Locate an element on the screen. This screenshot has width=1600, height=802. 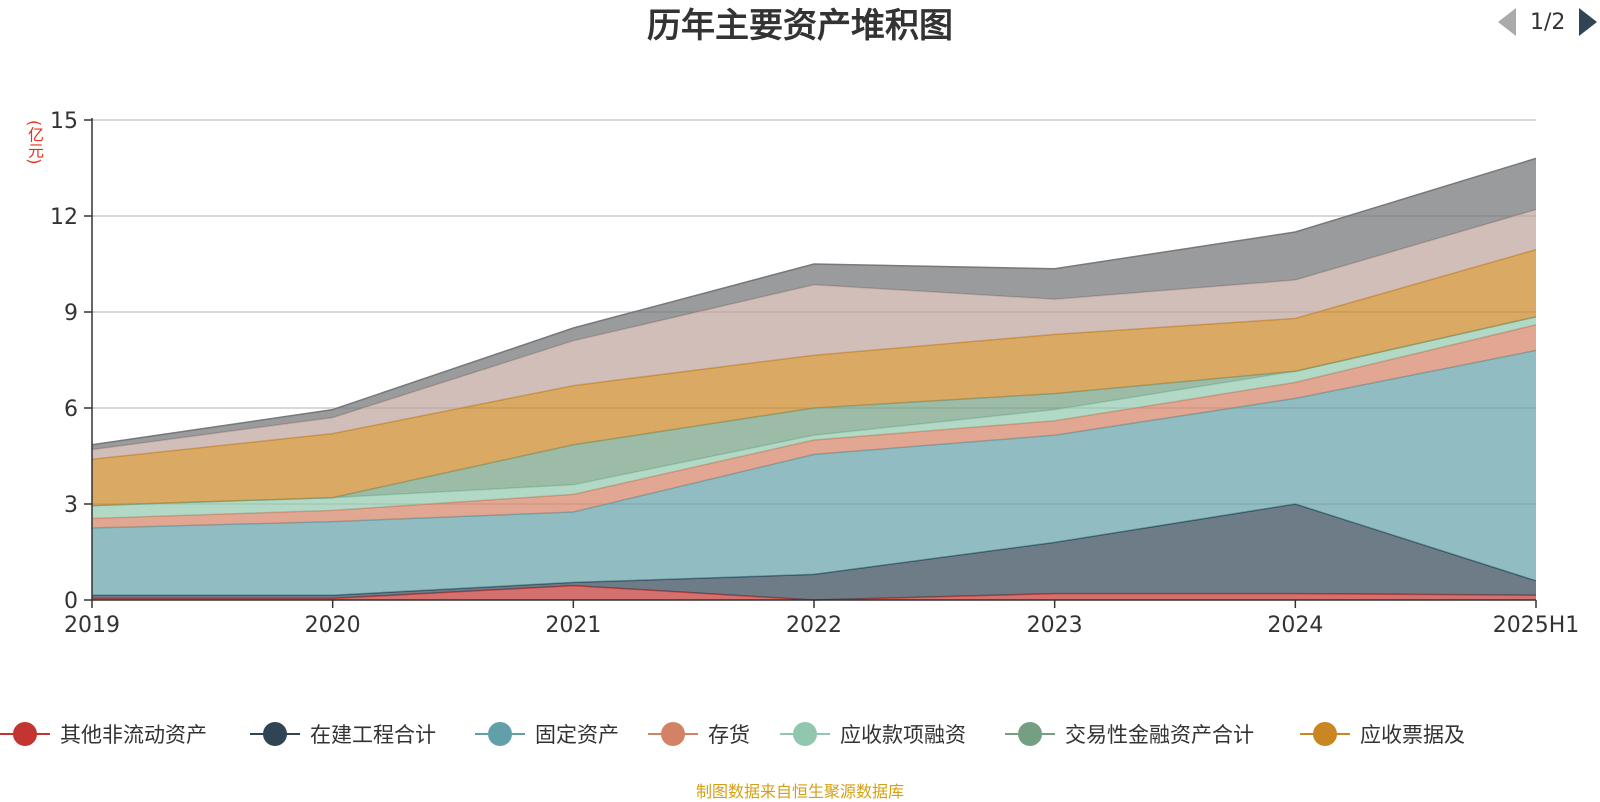
legend-item: 应收票据及 is located at coordinates (1382, 734).